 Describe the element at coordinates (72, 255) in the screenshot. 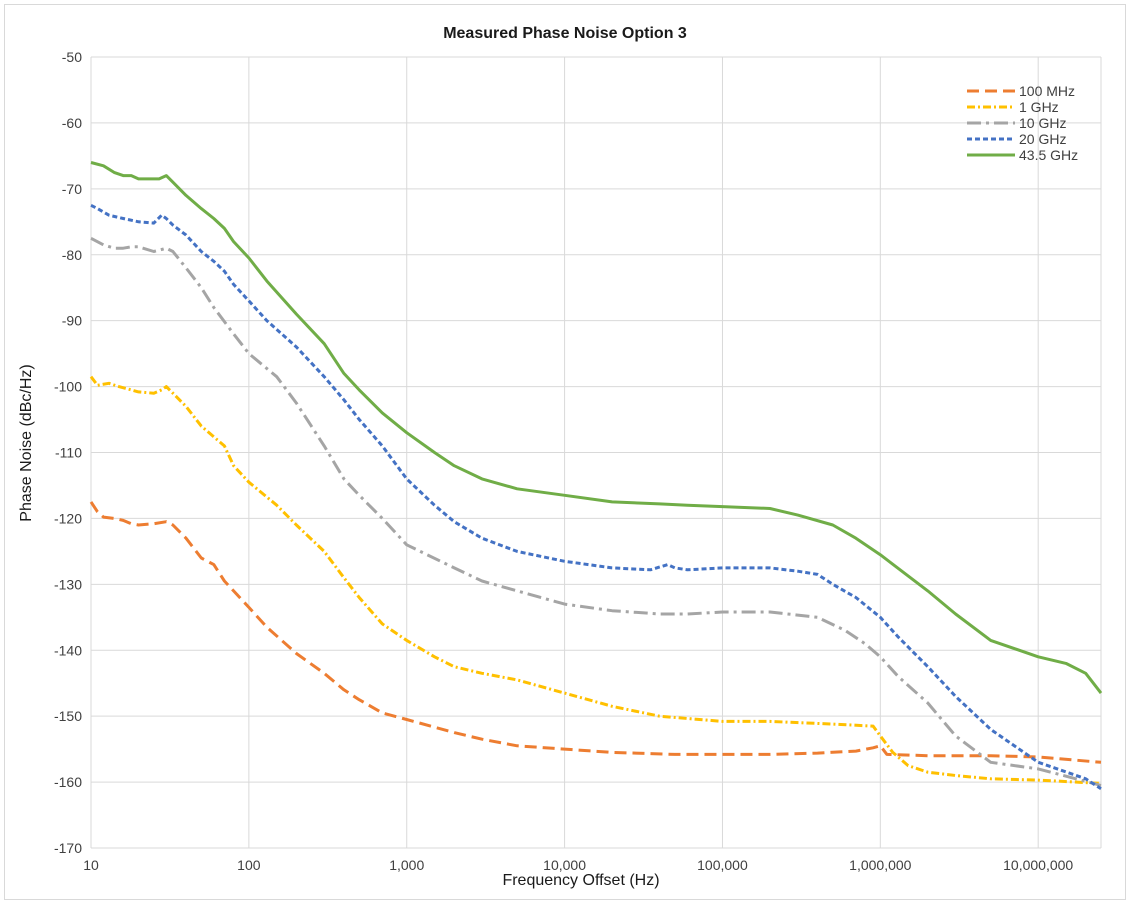

I see `y-tick-label: -80` at that location.